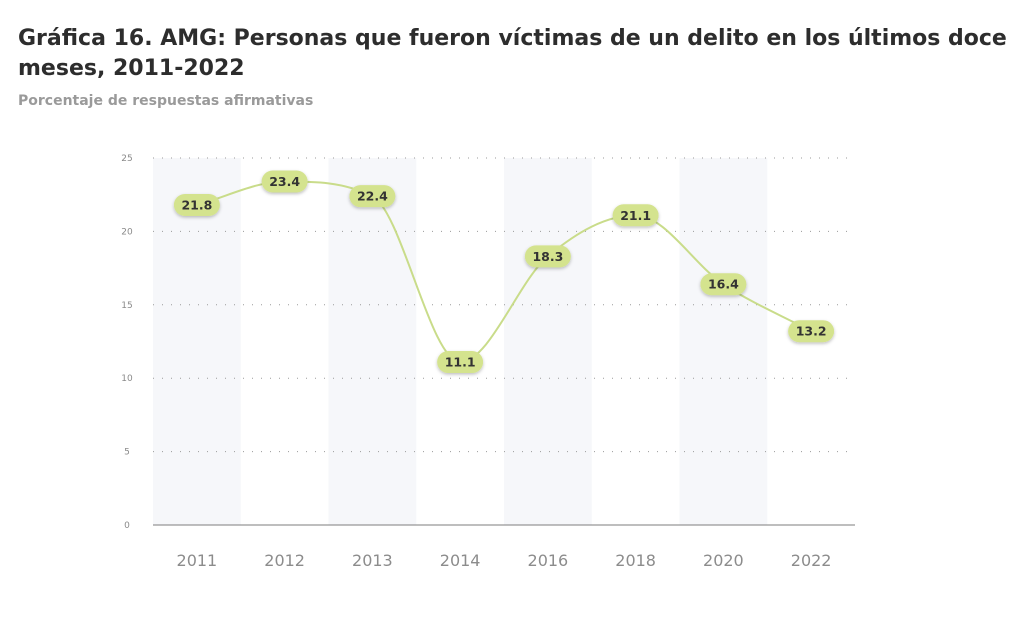  What do you see at coordinates (811, 560) in the screenshot?
I see `x-tick-label: 2022` at bounding box center [811, 560].